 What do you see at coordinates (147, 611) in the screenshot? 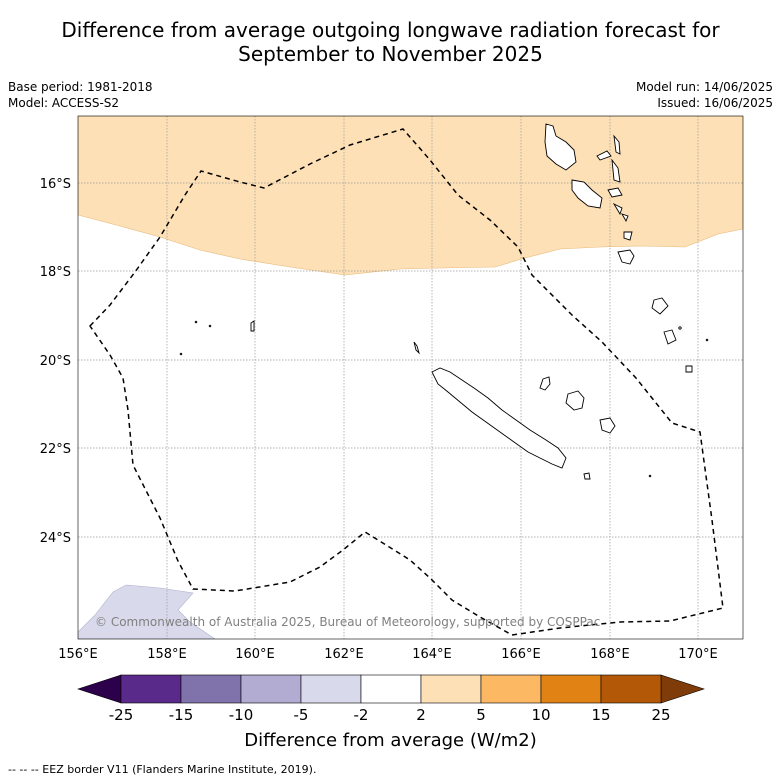
I see `negative-anomaly-region` at bounding box center [147, 611].